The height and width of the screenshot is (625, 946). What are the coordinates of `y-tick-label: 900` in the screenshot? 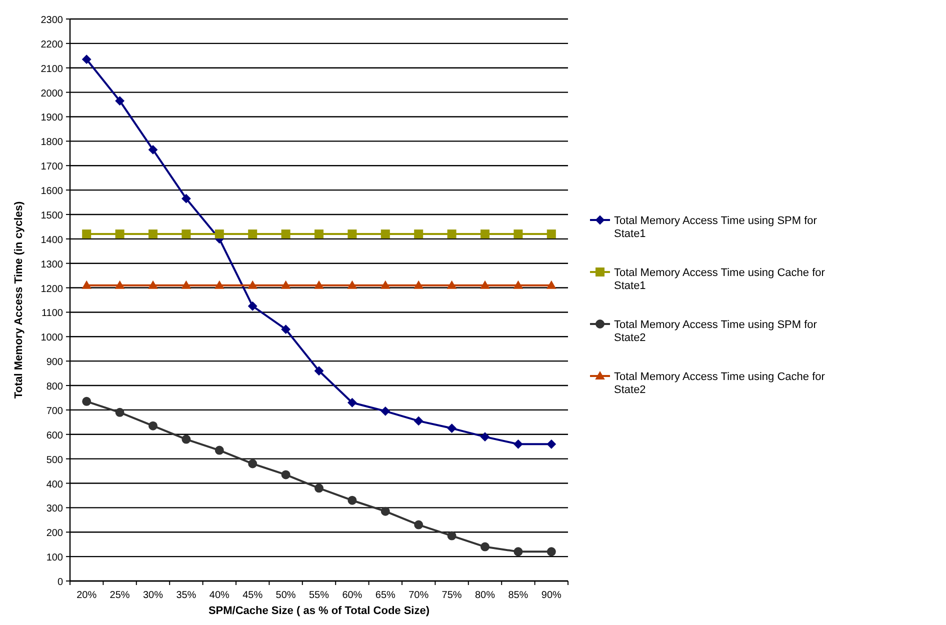 It's located at (55, 362).